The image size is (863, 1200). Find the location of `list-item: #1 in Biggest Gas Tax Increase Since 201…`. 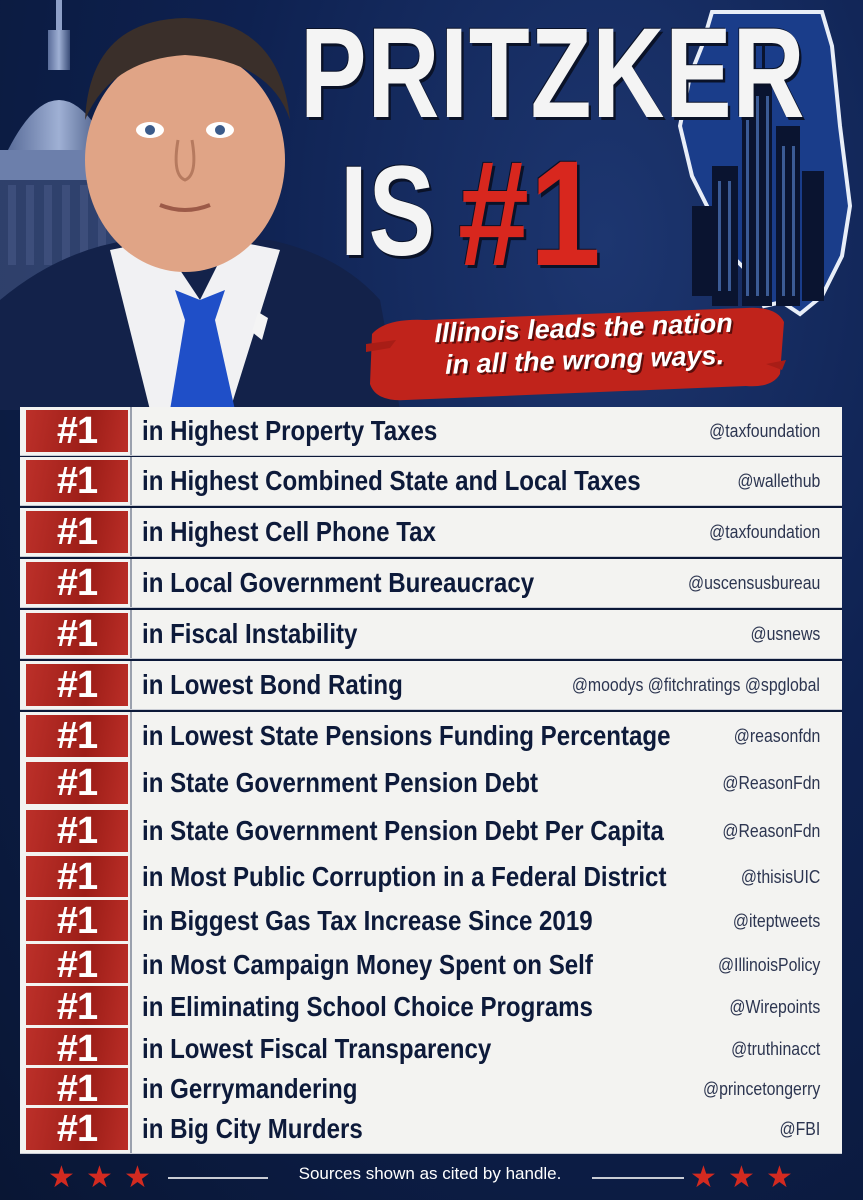

list-item: #1 in Biggest Gas Tax Increase Since 201… is located at coordinates (431, 921).